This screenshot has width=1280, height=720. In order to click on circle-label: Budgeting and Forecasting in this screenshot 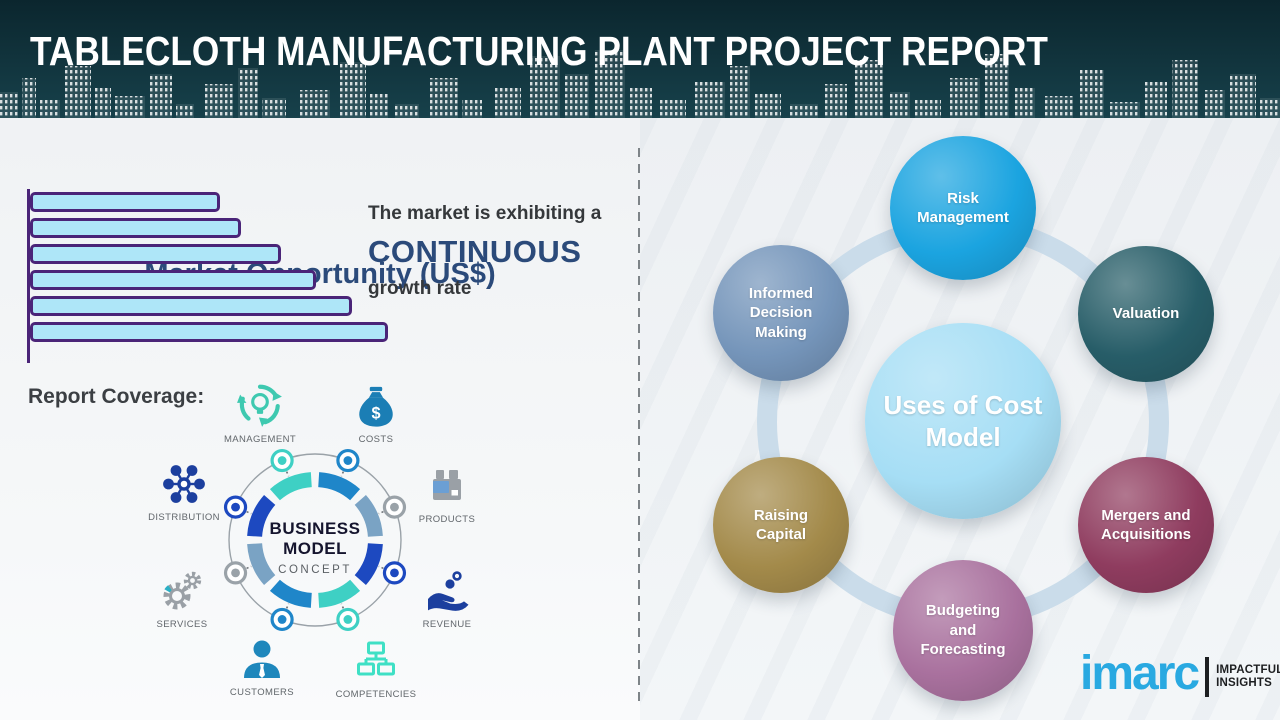, I will do `click(963, 630)`.